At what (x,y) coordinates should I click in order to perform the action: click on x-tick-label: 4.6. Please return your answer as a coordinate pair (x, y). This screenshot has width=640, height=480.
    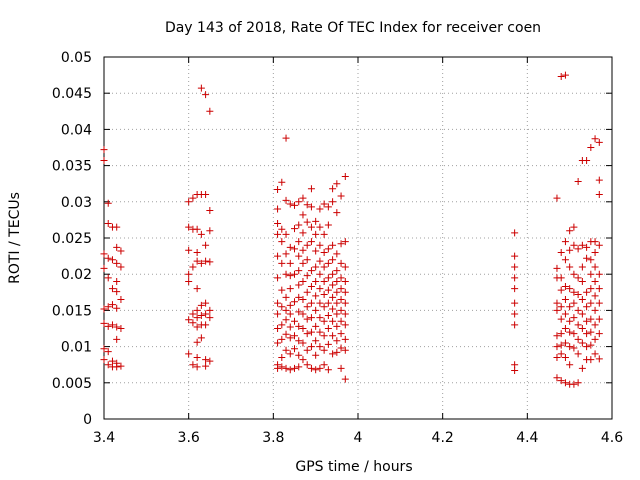
    Looking at the image, I should click on (612, 438).